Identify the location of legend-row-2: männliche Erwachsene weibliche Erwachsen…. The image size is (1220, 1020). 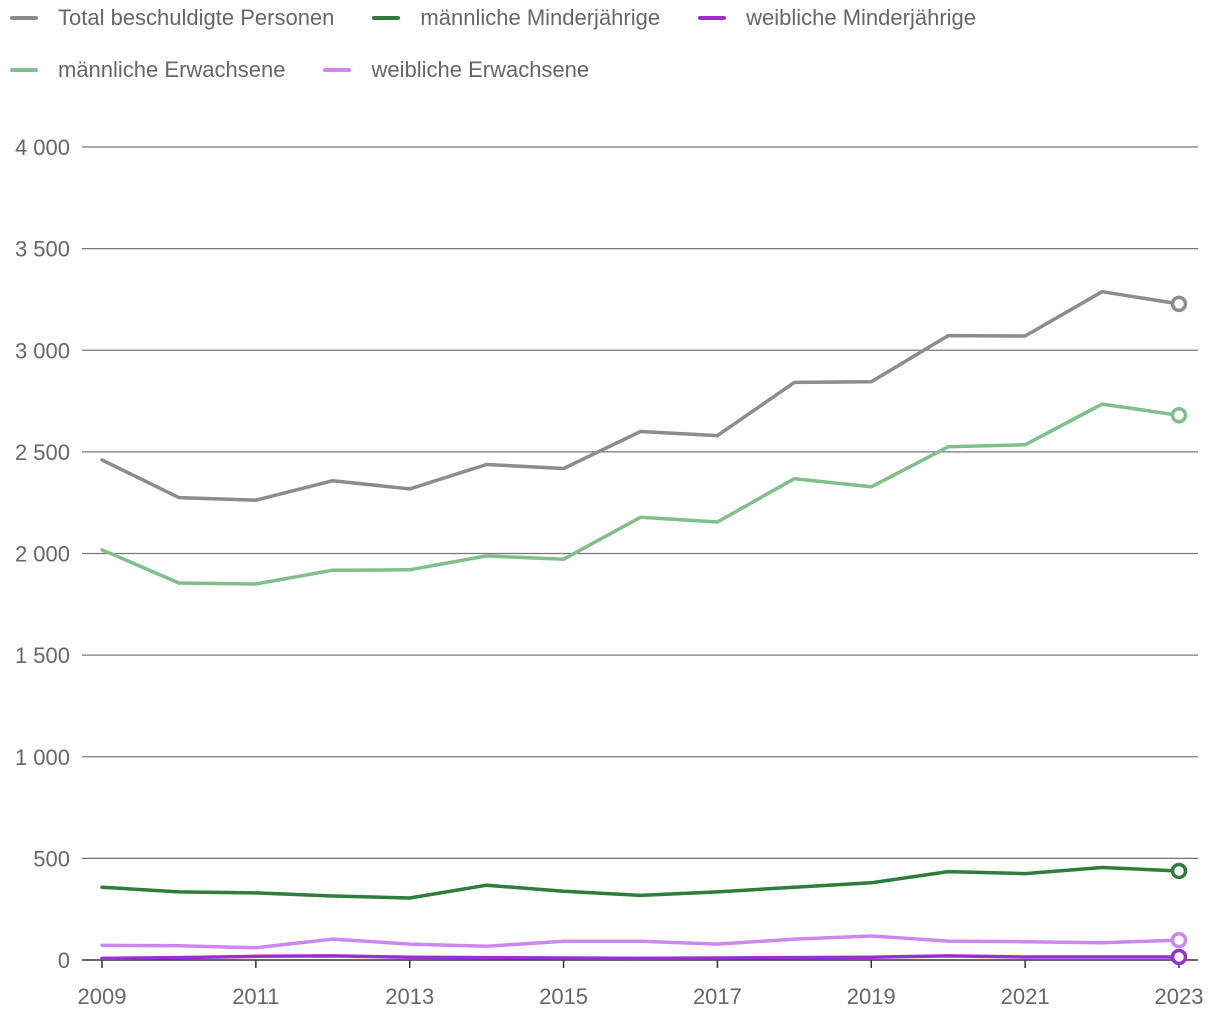
(610, 70).